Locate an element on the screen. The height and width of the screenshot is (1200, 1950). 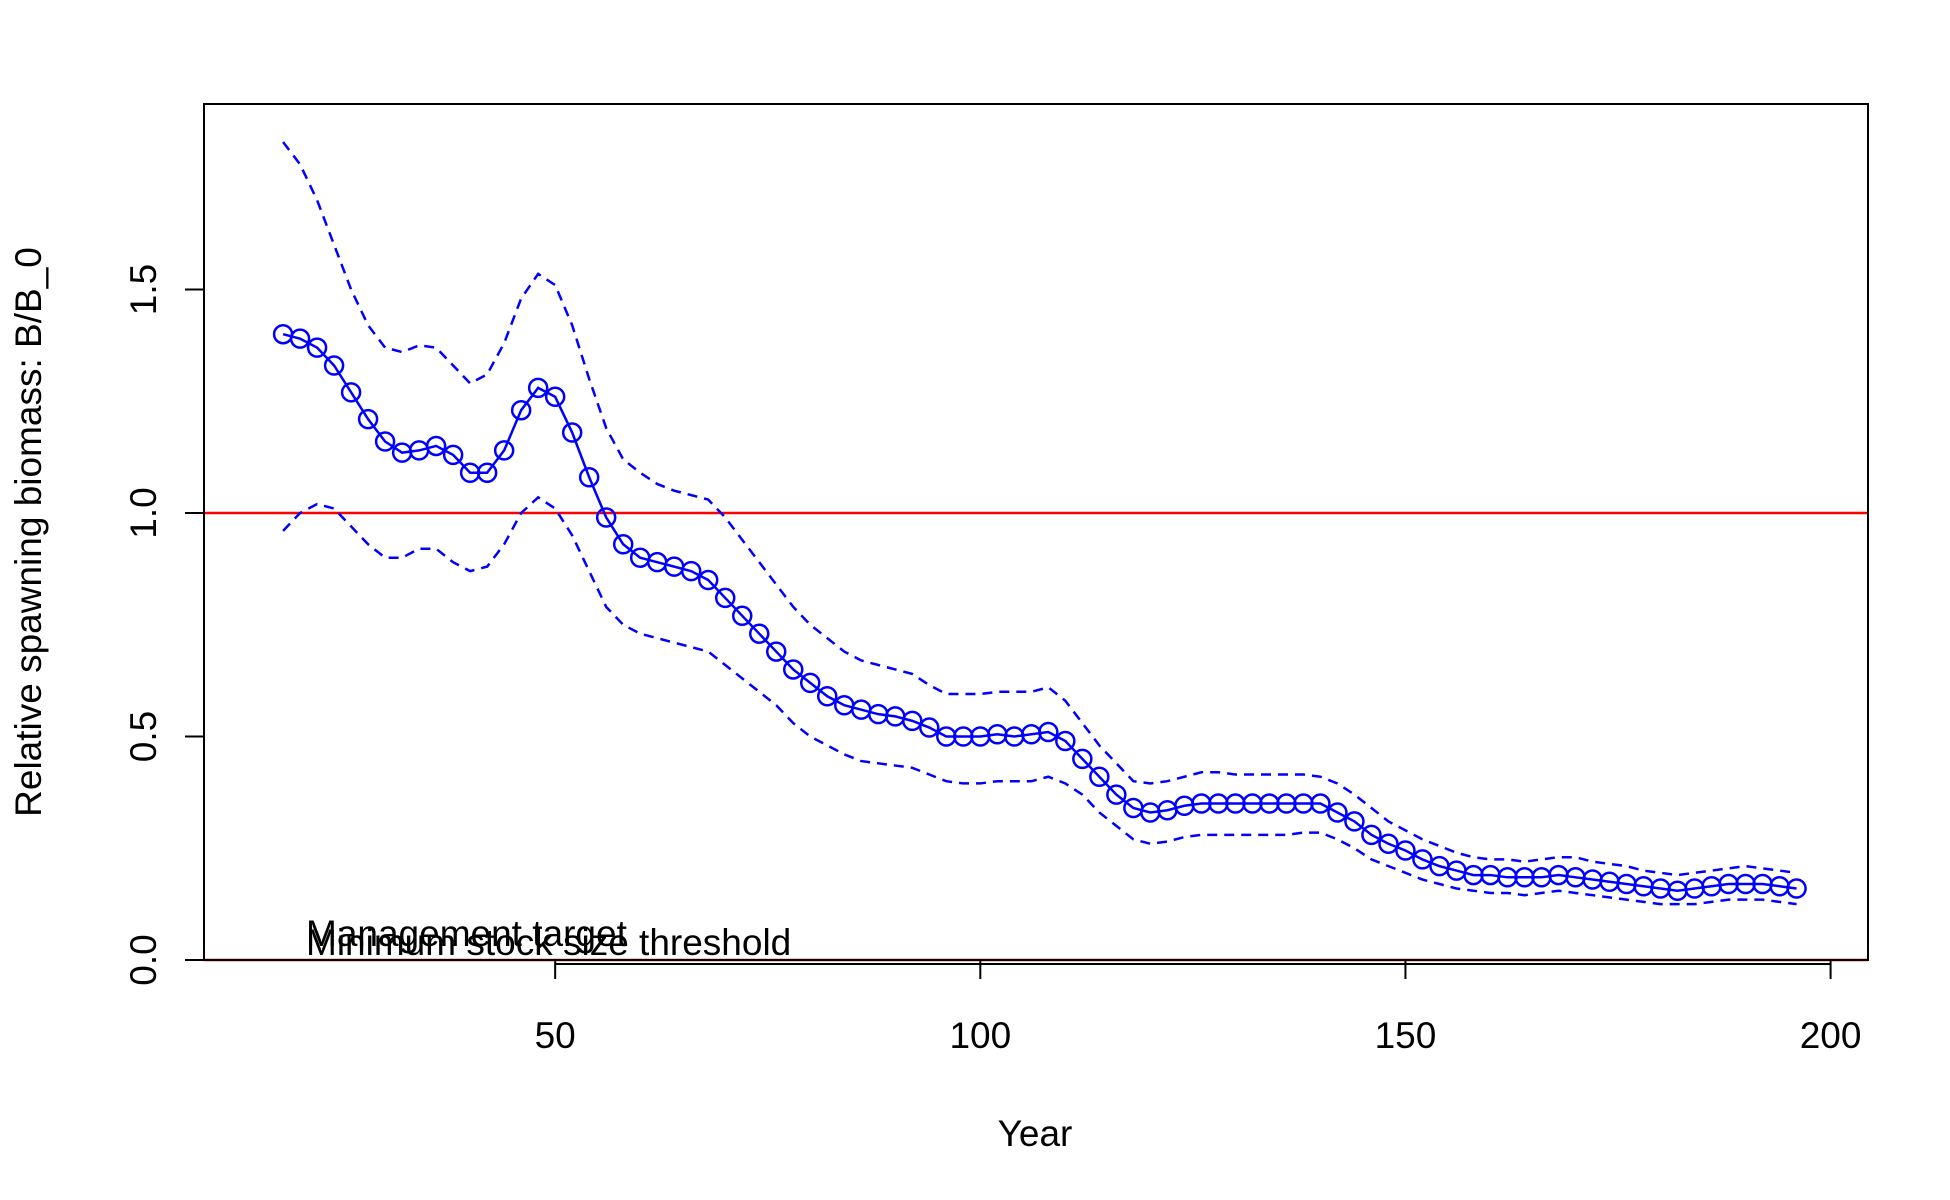
y-tick-label: 1.0 is located at coordinates (143, 512).